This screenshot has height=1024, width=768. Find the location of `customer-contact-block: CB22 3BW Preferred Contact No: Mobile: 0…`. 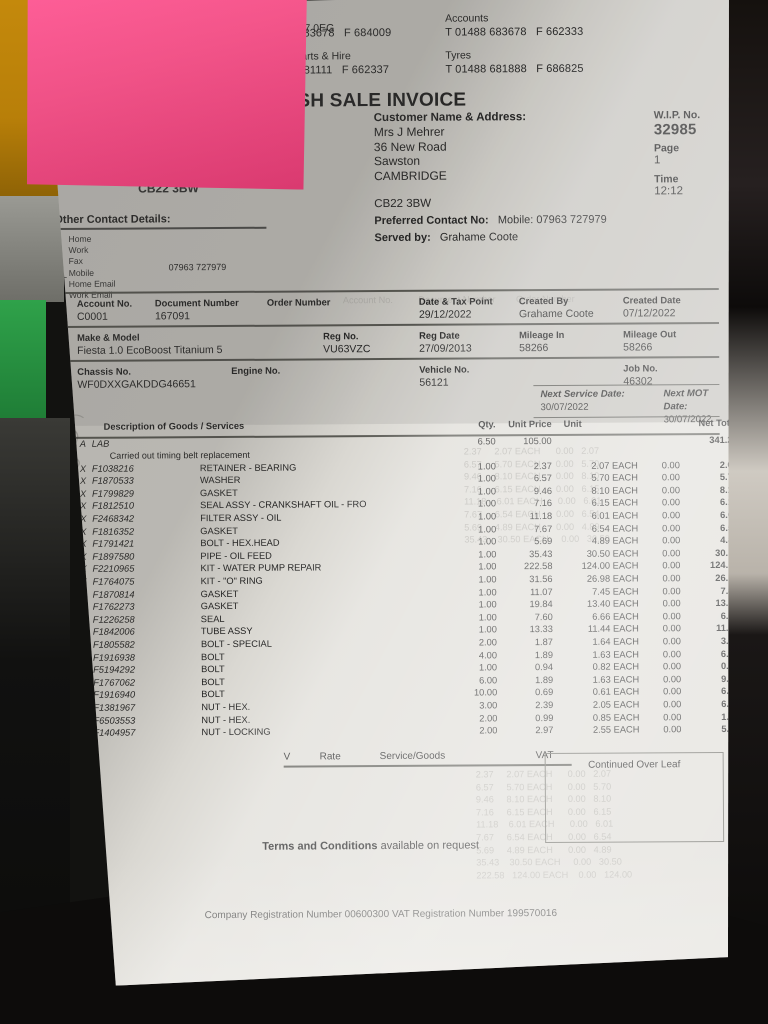

customer-contact-block: CB22 3BW Preferred Contact No: Mobile: 0… is located at coordinates (490, 221).